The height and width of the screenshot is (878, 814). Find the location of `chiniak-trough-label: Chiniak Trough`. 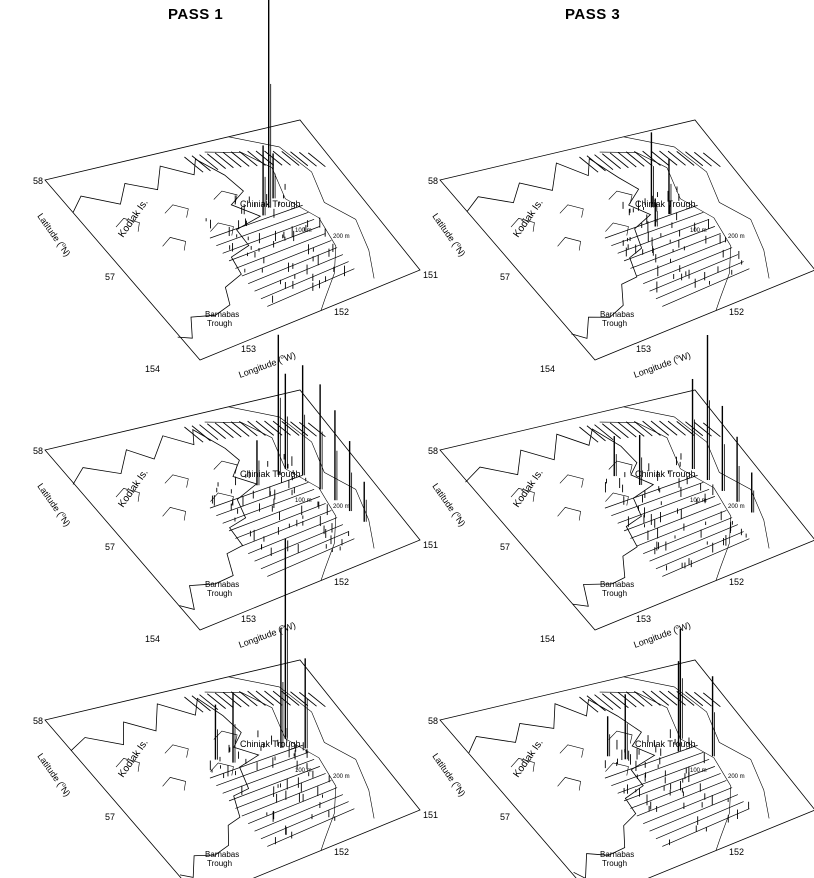

chiniak-trough-label: Chiniak Trough is located at coordinates (270, 744).